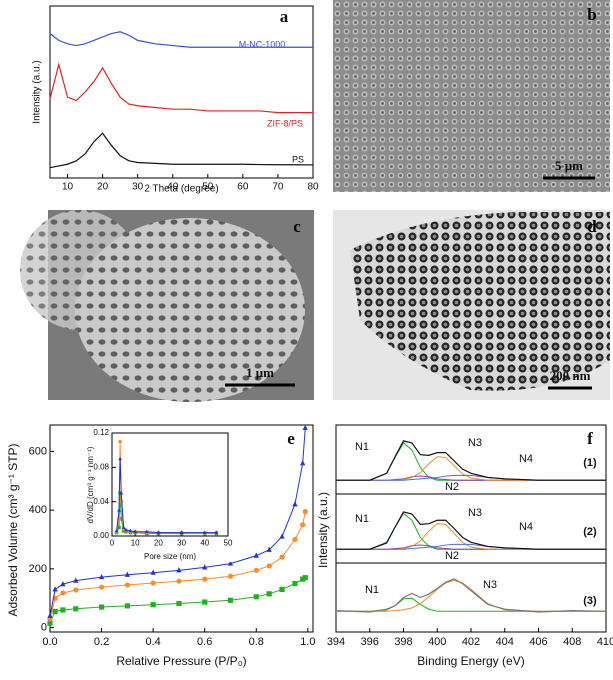 The height and width of the screenshot is (680, 613). I want to click on x-tick-label: 410, so click(605, 642).